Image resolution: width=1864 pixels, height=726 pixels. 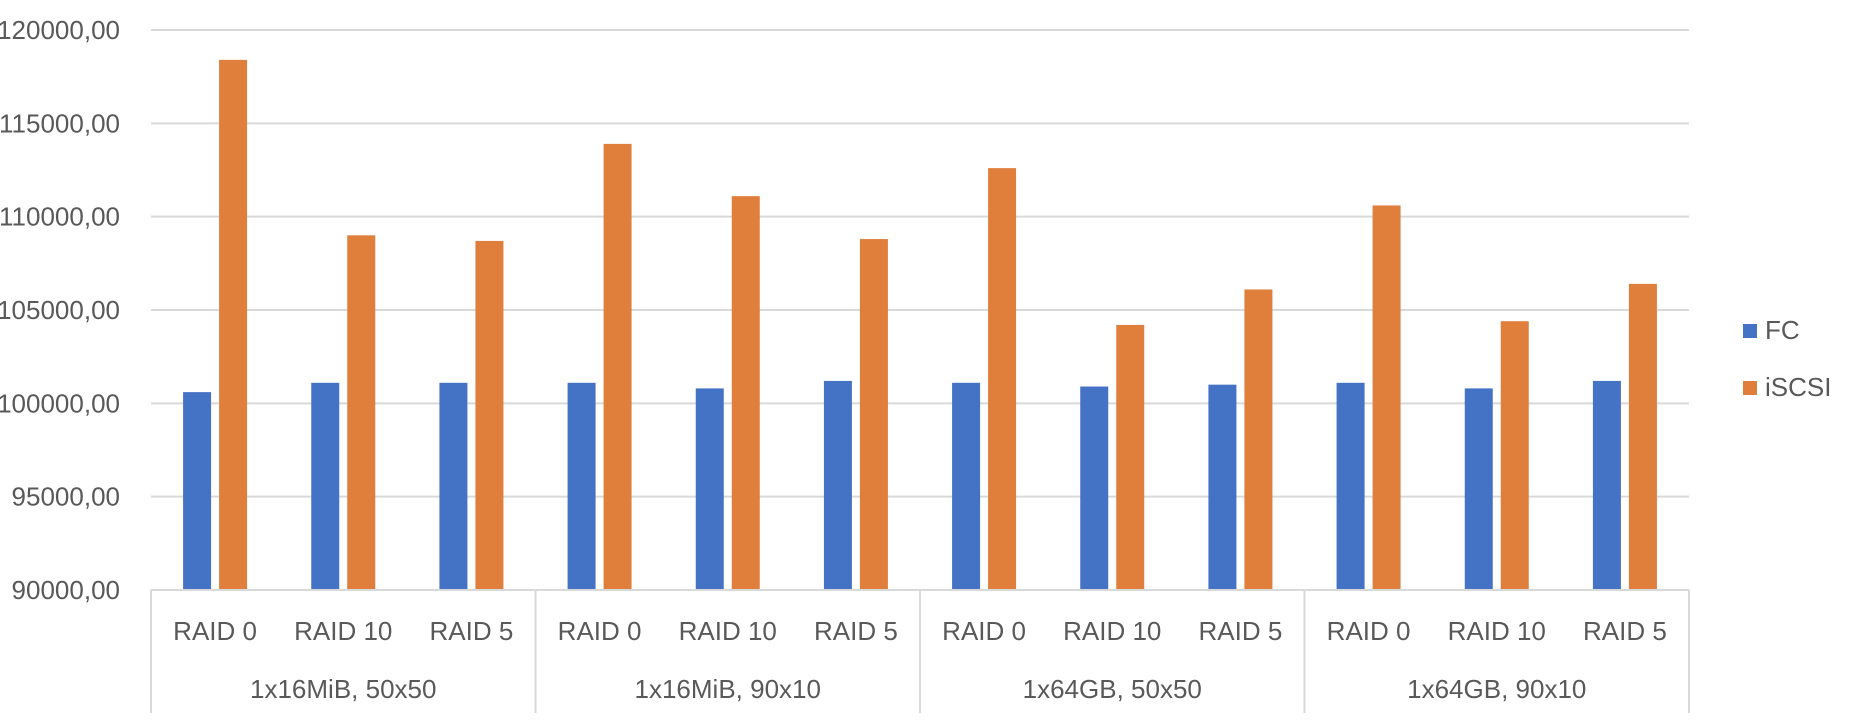 I want to click on y-tick-label: 95000,00, so click(x=66, y=497).